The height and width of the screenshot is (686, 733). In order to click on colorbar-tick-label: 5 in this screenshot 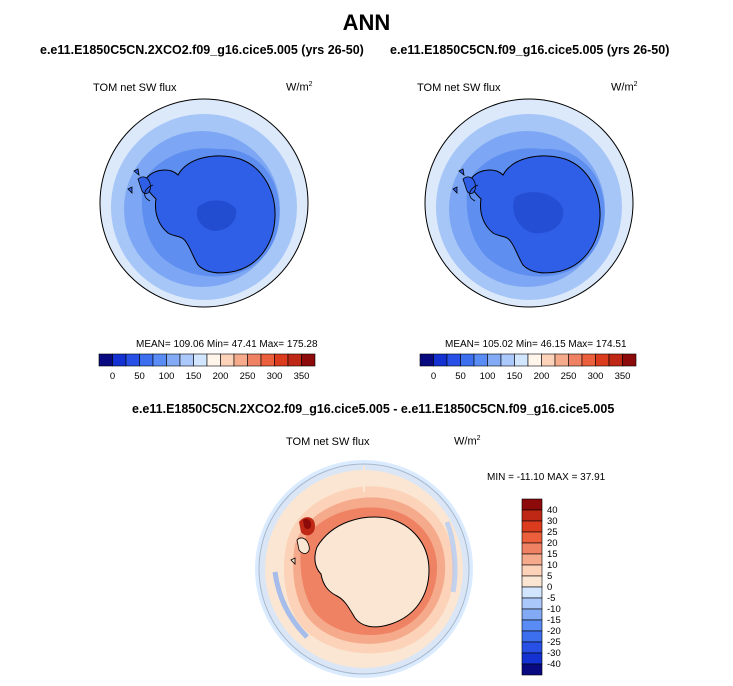, I will do `click(549, 576)`.